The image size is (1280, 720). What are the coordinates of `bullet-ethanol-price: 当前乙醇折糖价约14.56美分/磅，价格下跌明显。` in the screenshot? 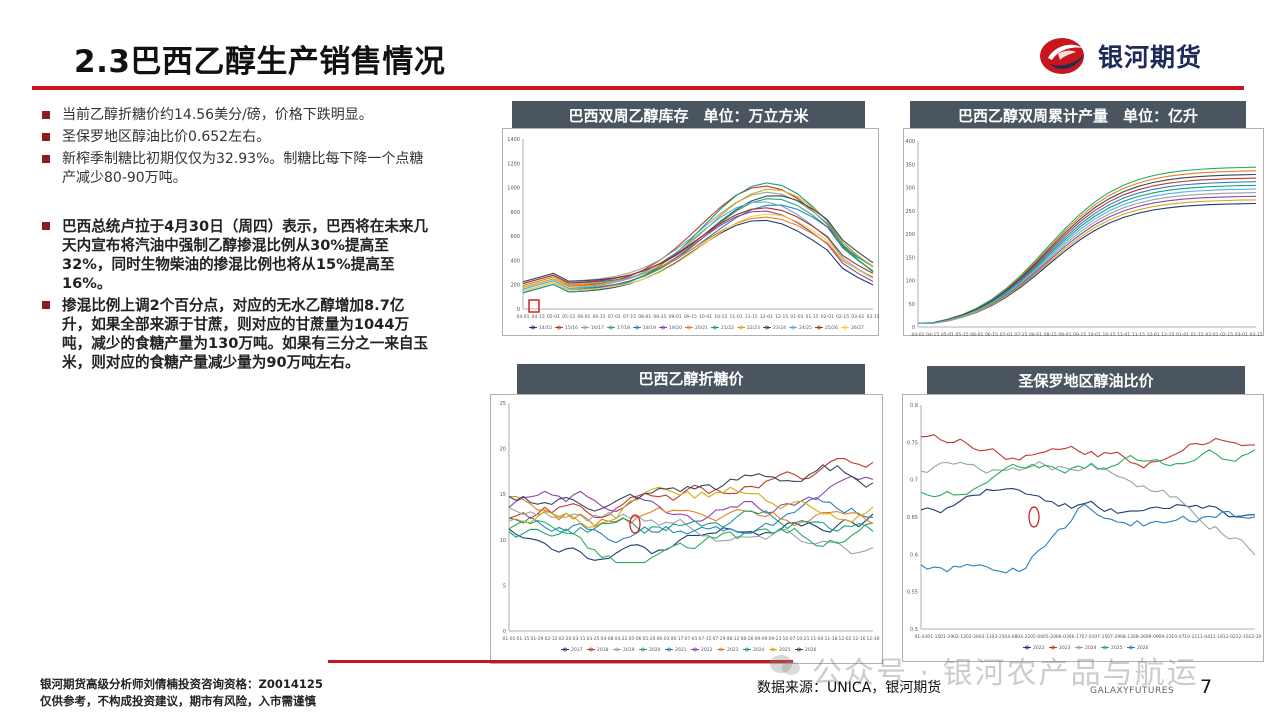 It's located at (236, 115).